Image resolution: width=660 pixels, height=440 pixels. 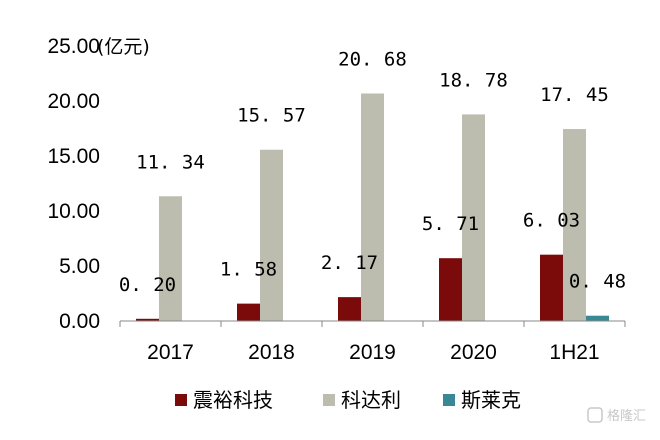 I want to click on data-label: 11. 34, so click(x=170, y=162).